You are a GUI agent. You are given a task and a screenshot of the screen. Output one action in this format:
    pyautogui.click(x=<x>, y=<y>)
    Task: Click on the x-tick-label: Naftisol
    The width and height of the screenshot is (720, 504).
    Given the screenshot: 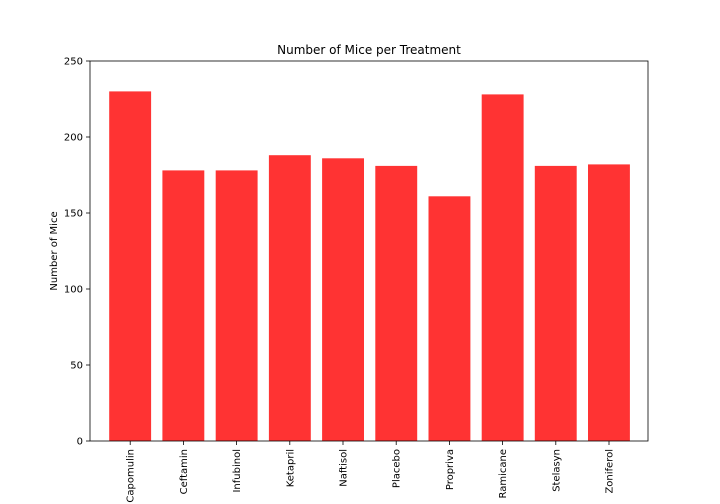 What is the action you would take?
    pyautogui.click(x=344, y=468)
    